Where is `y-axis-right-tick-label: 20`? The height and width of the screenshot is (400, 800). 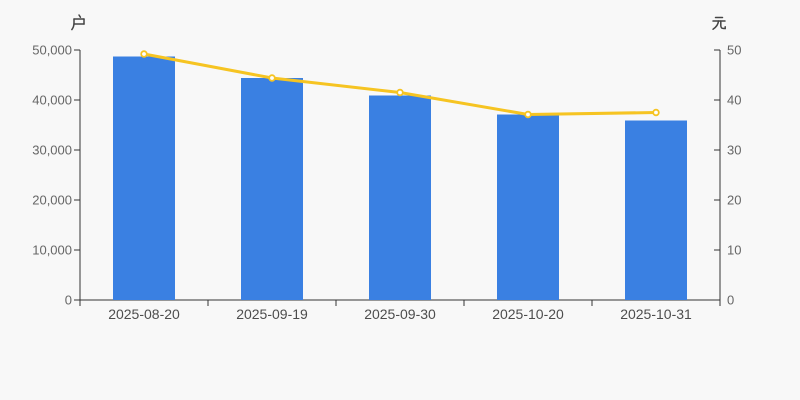 y-axis-right-tick-label: 20 is located at coordinates (734, 200).